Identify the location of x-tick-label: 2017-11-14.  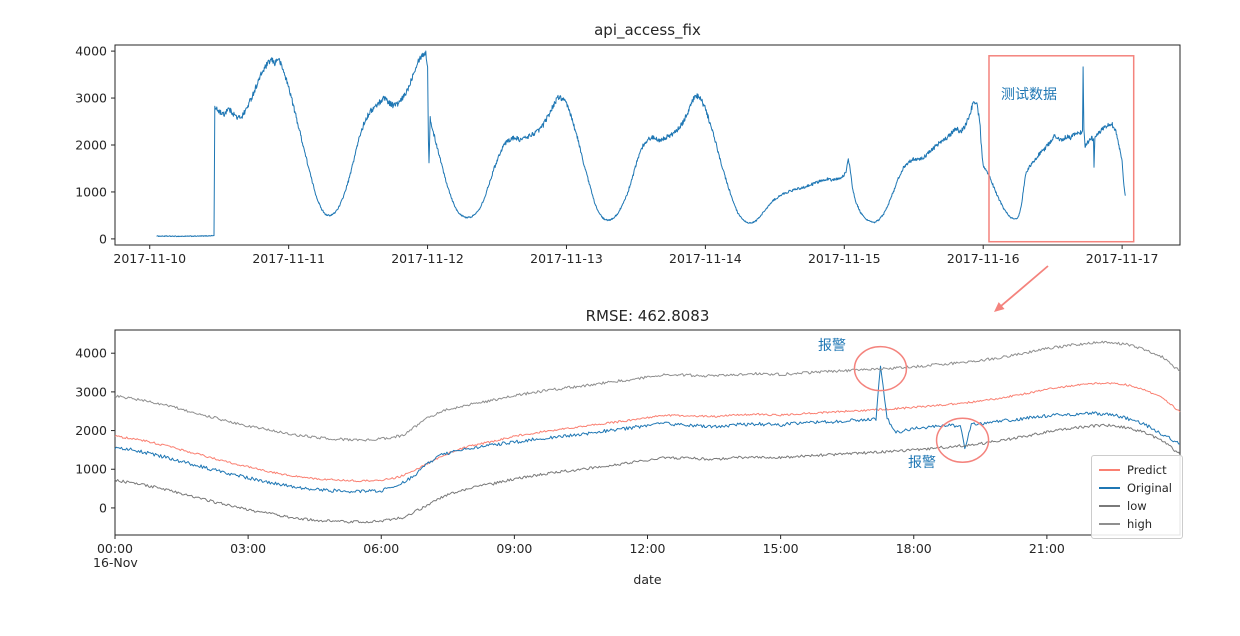
(705, 258).